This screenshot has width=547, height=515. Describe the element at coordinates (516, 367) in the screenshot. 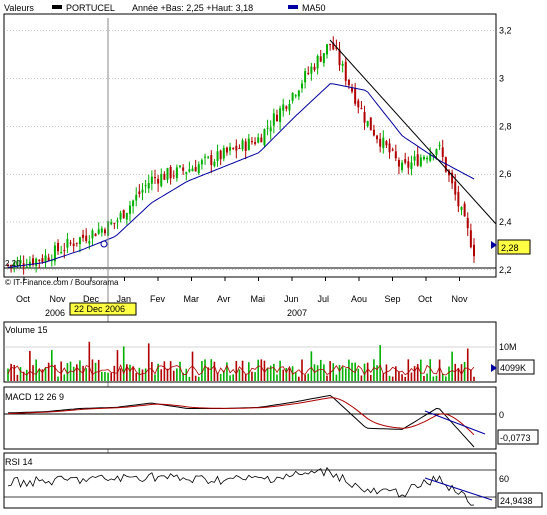

I see `volume-value-badge` at that location.